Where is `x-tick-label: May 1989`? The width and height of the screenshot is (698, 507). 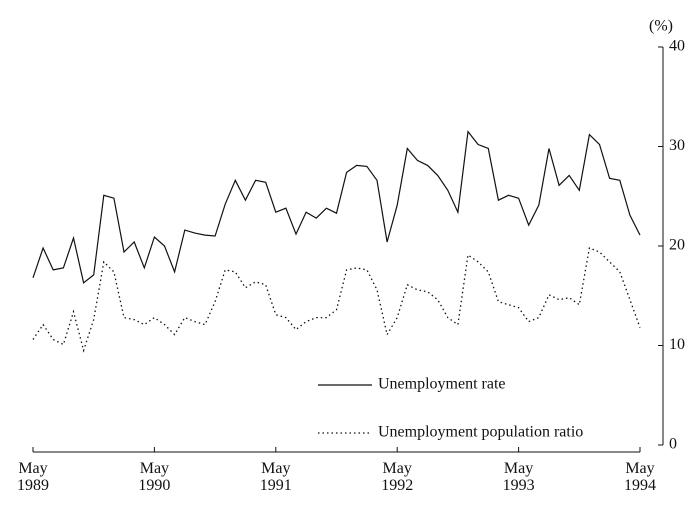
x-tick-label: May 1989 is located at coordinates (33, 477).